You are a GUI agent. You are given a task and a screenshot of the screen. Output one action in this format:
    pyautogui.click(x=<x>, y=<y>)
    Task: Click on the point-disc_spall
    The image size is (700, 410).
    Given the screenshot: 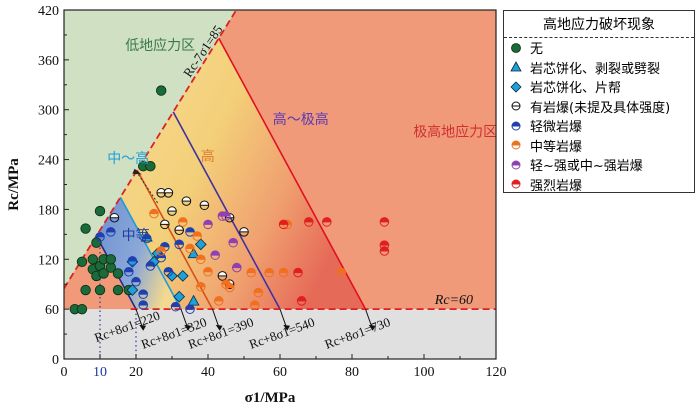 What is the action you would take?
    pyautogui.click(x=193, y=300)
    